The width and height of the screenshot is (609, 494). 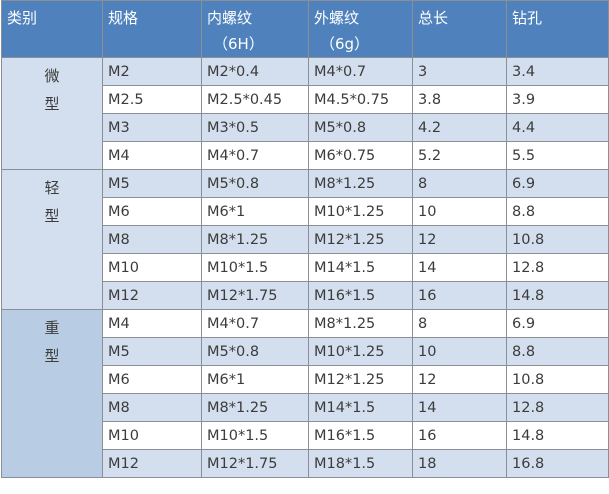 I want to click on table-row: M10 M10*1.5 M14*1.5 14 12.8, so click(x=305, y=267).